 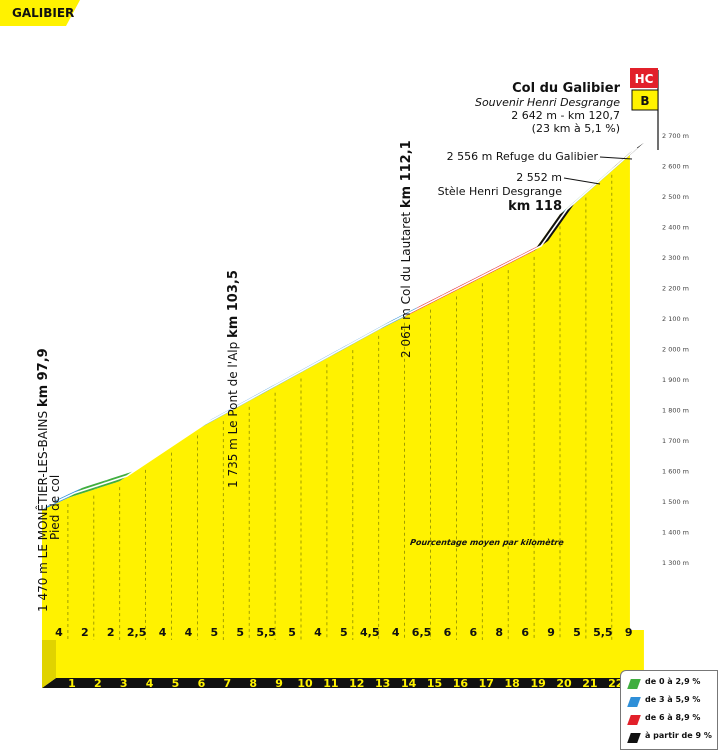 I want to click on start-extra-annotation: Pied de col, so click(x=55, y=507).